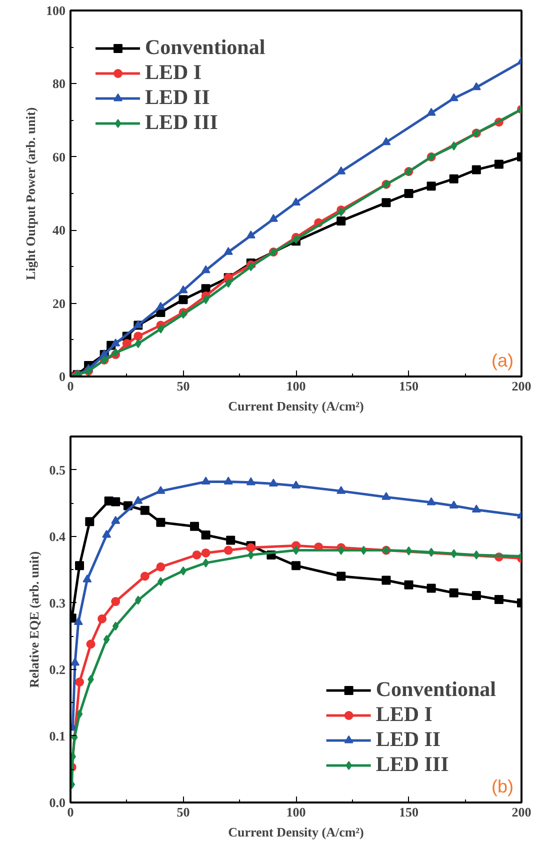 This screenshot has width=541, height=852. Describe the element at coordinates (503, 360) in the screenshot. I see `annotation: (a)` at that location.